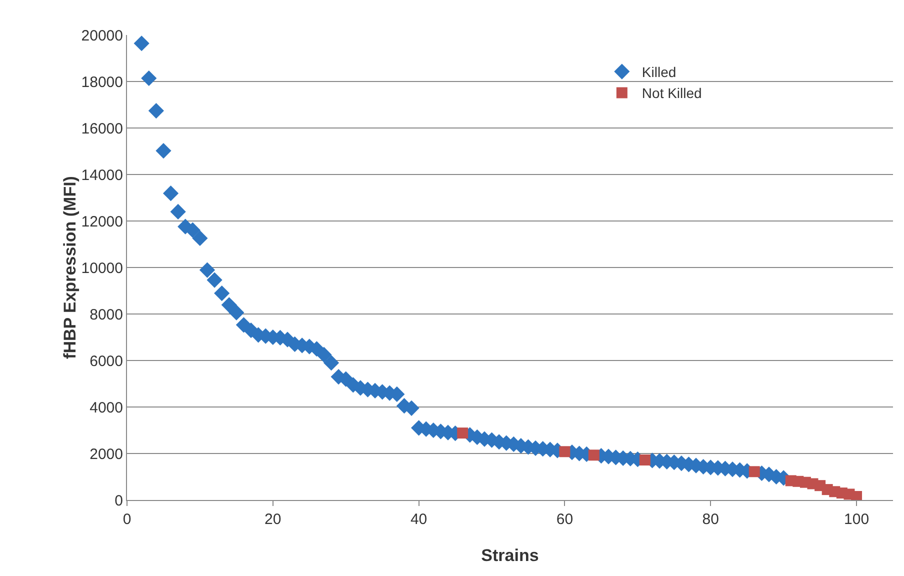 Image resolution: width=904 pixels, height=576 pixels. I want to click on y-tick-label: 2000, so click(106, 454).